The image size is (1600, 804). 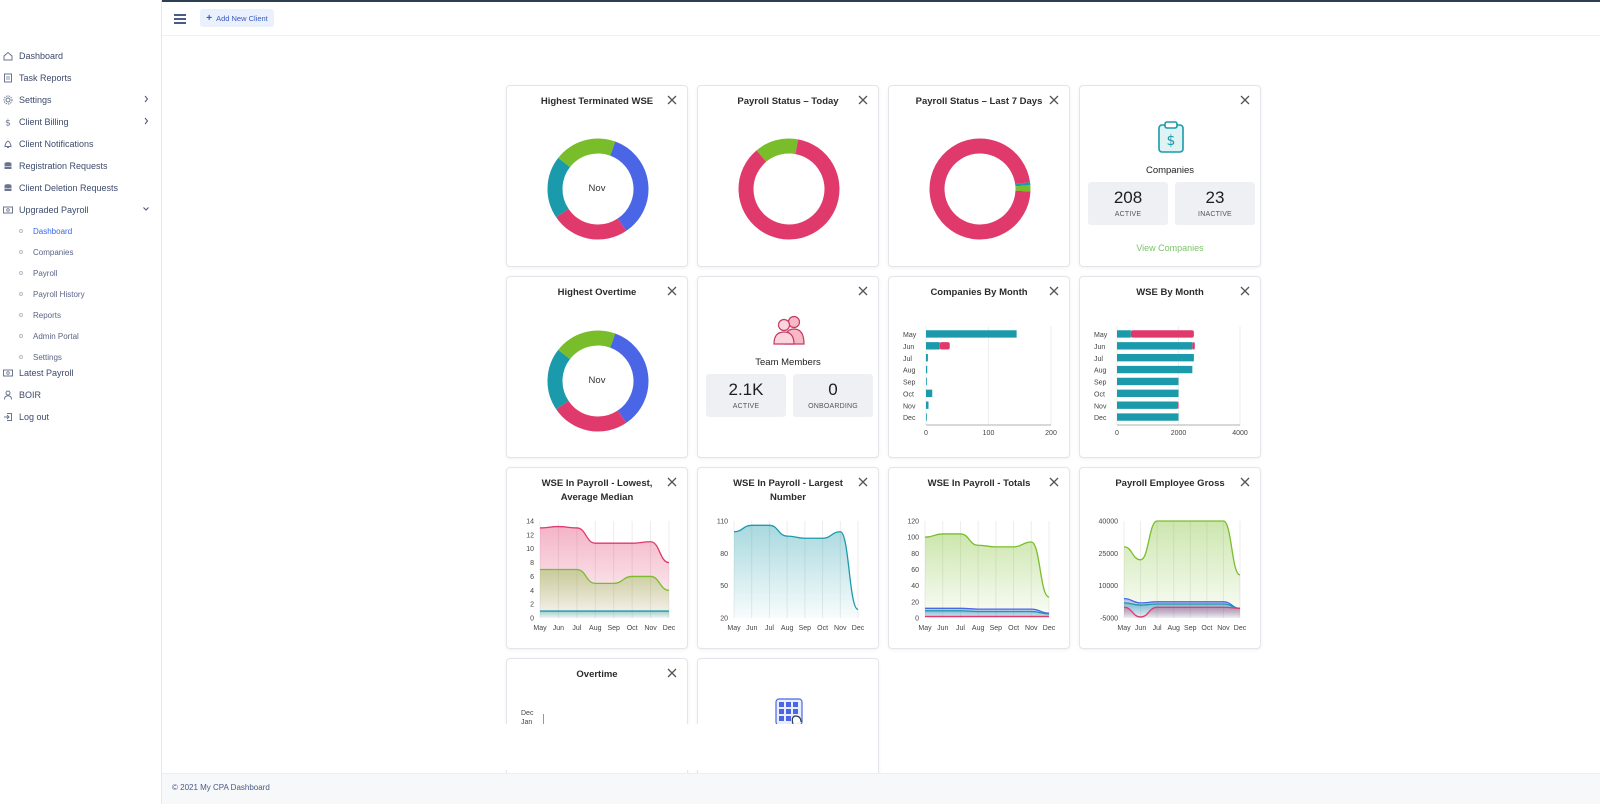 What do you see at coordinates (915, 570) in the screenshot?
I see `y-tick-label: 60` at bounding box center [915, 570].